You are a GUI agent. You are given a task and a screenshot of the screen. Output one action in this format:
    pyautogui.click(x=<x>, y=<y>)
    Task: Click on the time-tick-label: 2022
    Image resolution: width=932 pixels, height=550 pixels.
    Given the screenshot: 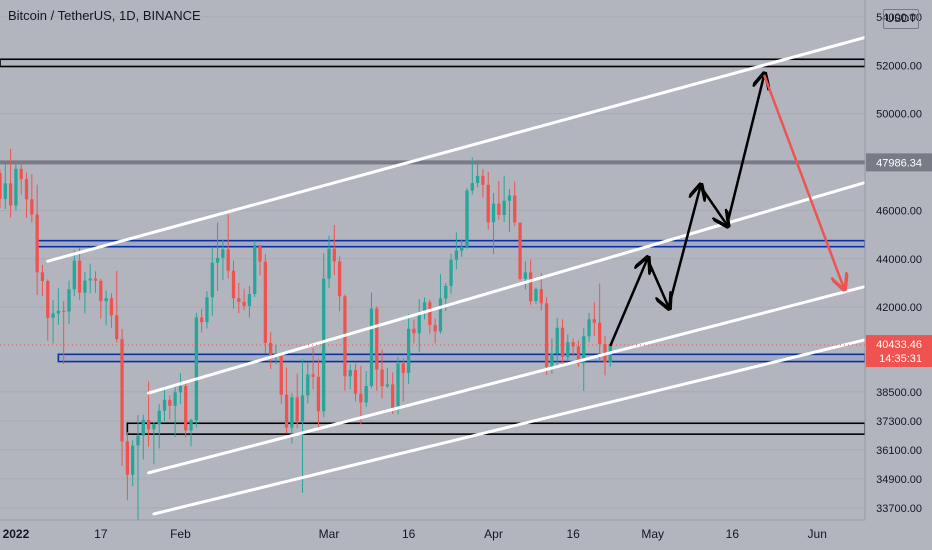 What is the action you would take?
    pyautogui.click(x=16, y=534)
    